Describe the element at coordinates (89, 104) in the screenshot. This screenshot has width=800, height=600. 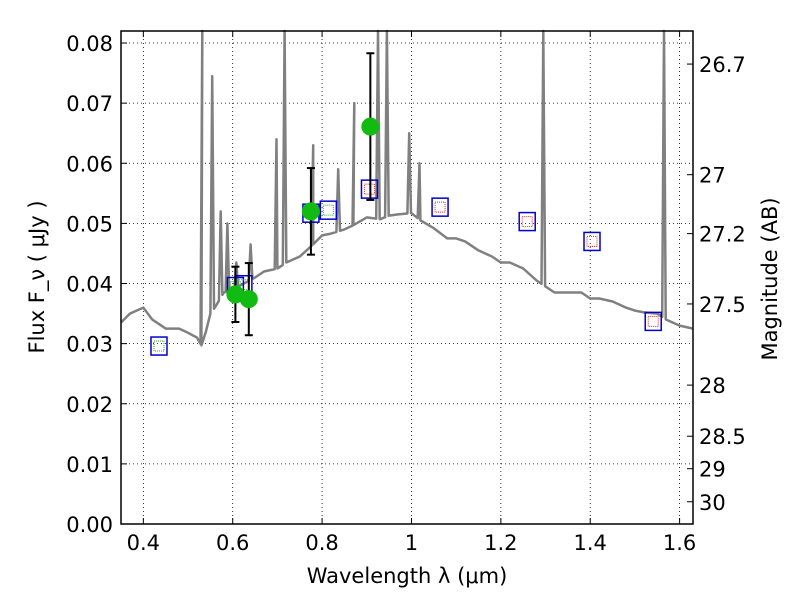
I see `y-tick-label: 0.07` at that location.